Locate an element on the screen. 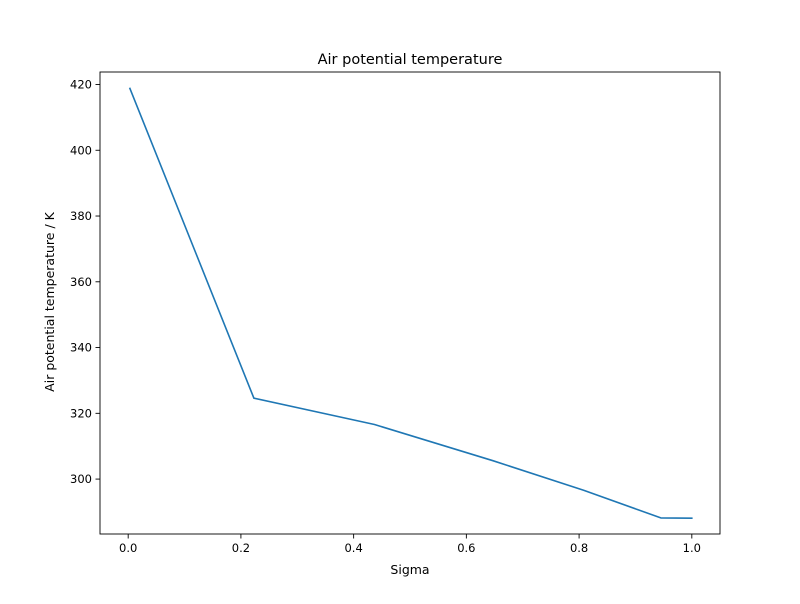  x-tick-label: 0.0 is located at coordinates (128, 548).